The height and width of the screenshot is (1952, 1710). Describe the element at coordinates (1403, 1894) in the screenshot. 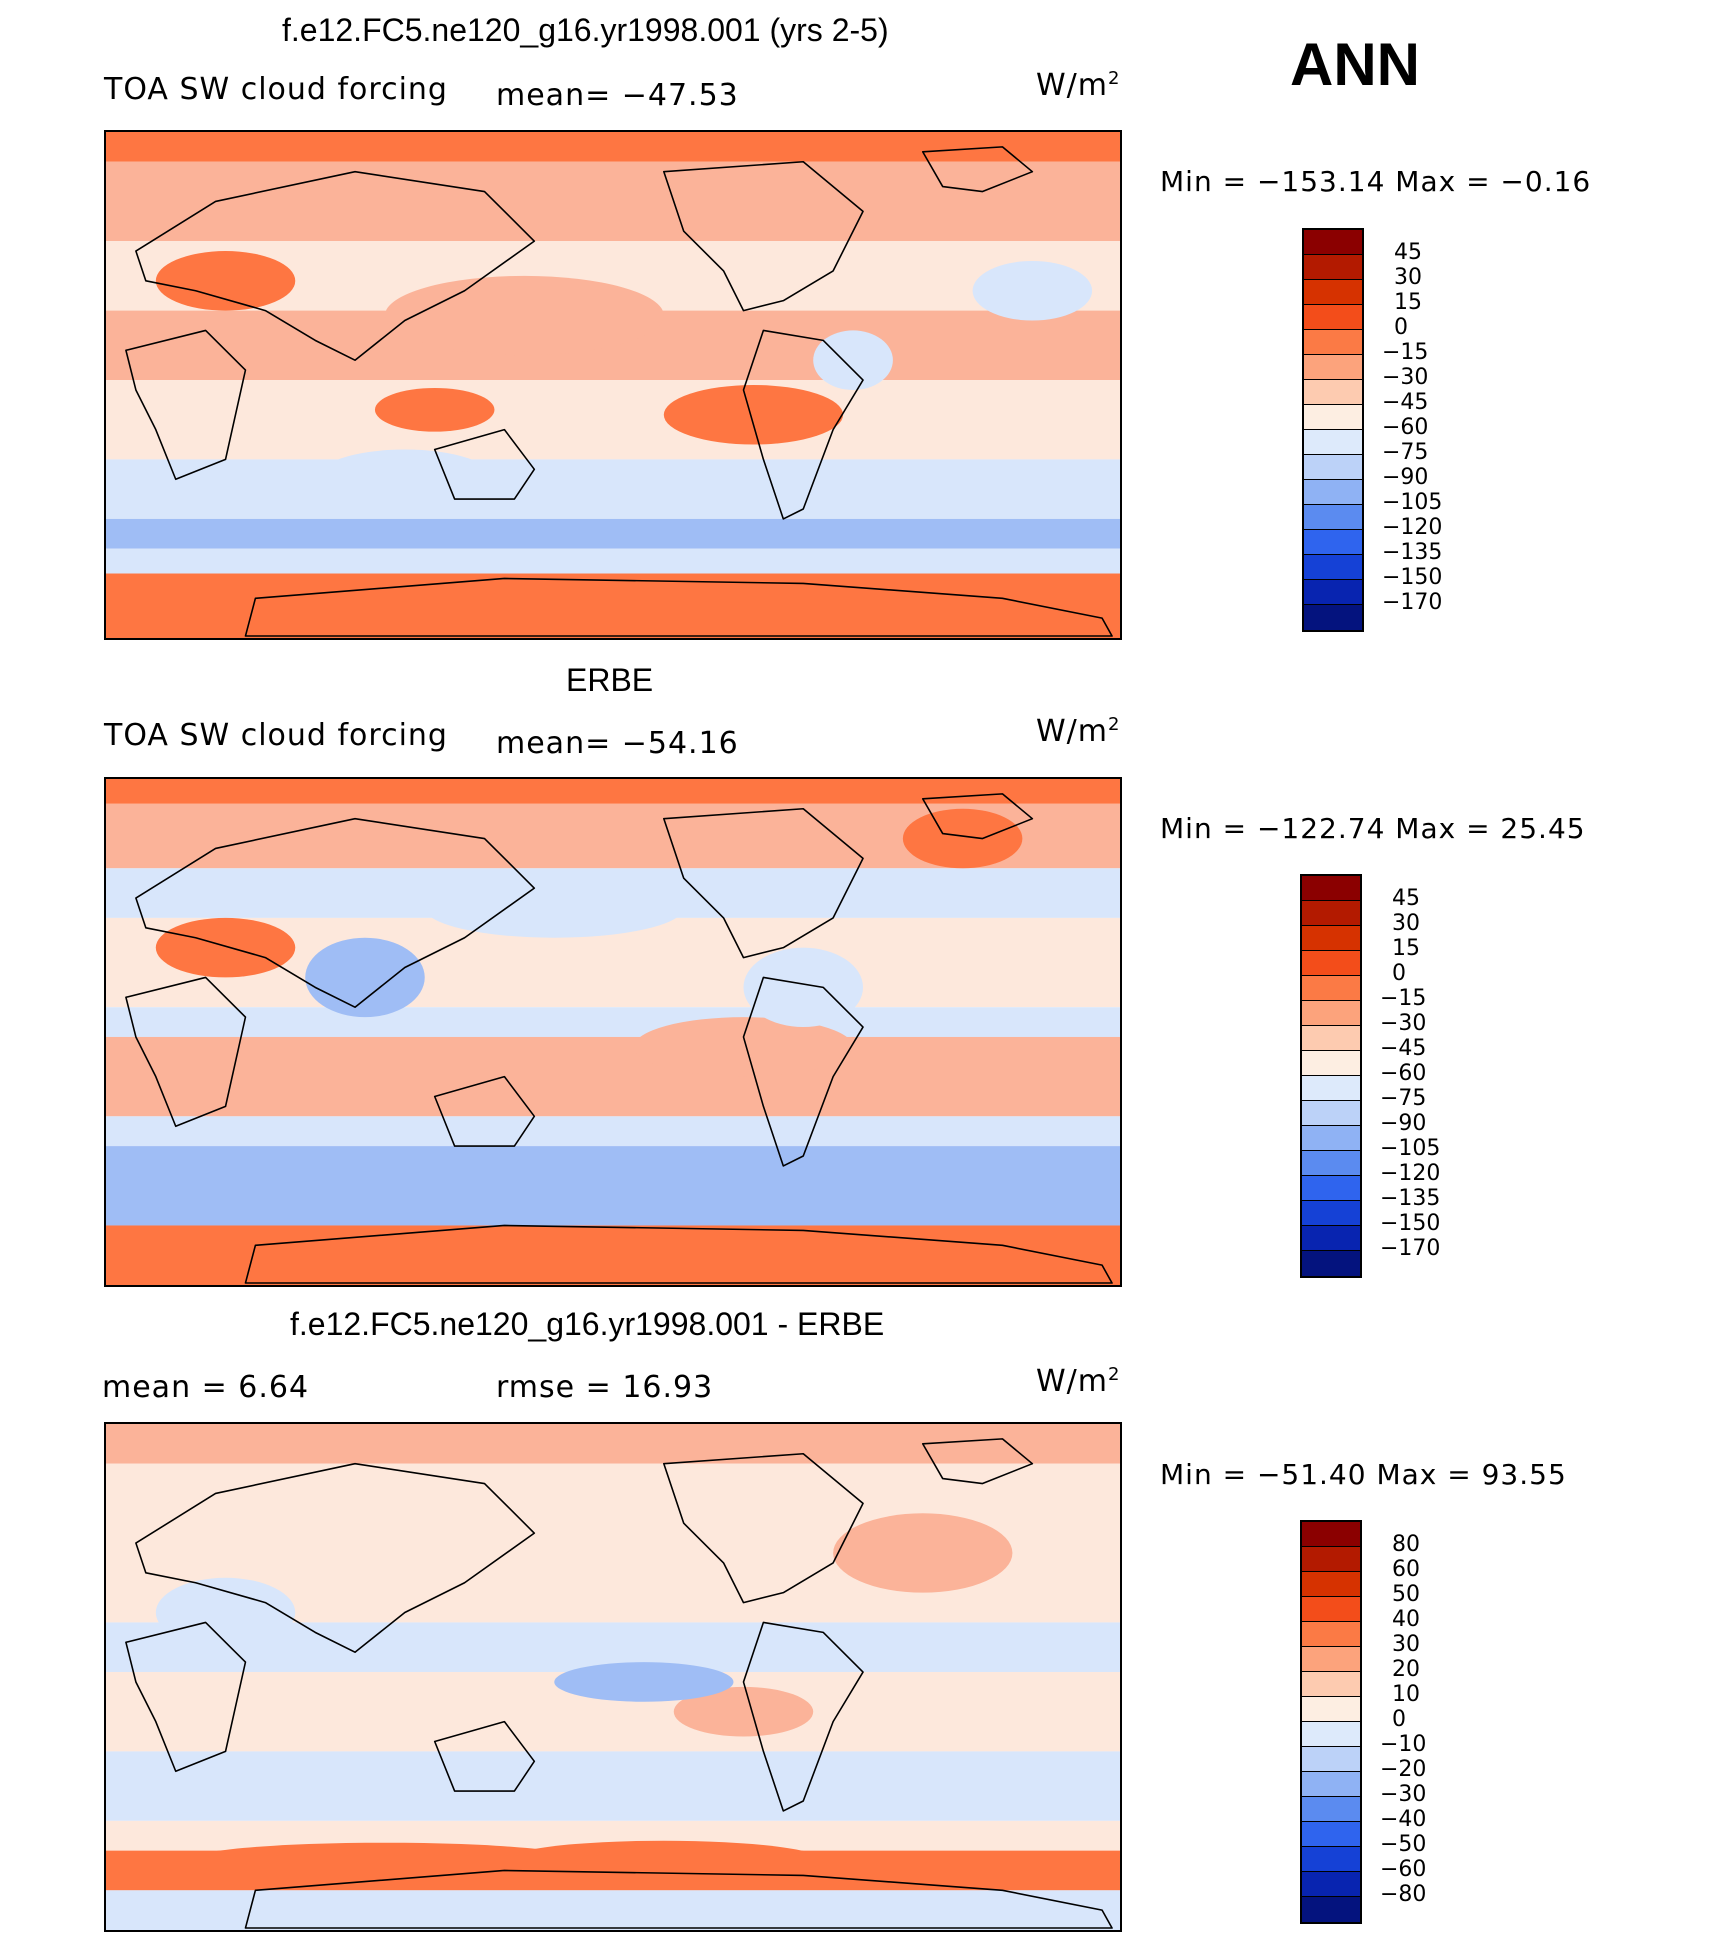

I see `colorbar-tick-label: −80` at that location.